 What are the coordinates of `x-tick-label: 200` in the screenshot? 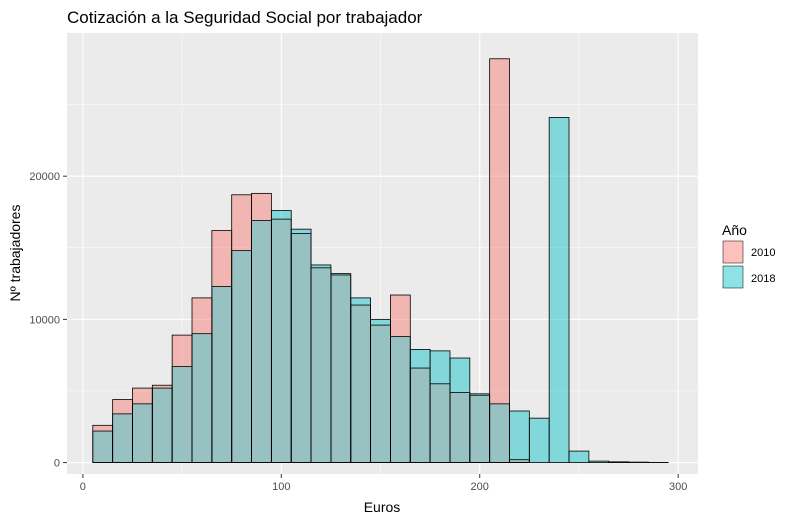 It's located at (480, 487).